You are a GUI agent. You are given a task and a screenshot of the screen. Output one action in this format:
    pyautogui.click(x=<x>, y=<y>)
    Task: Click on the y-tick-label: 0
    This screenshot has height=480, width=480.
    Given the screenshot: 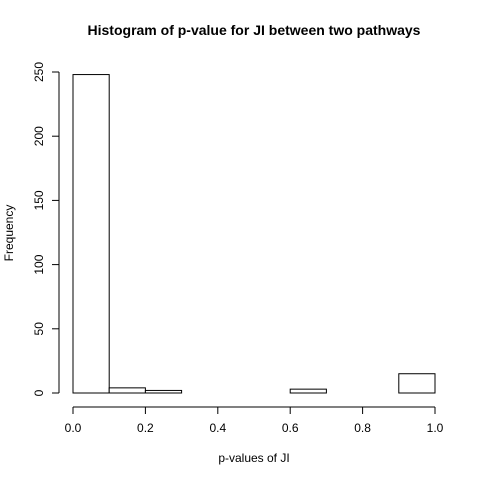 What is the action you would take?
    pyautogui.click(x=39, y=392)
    